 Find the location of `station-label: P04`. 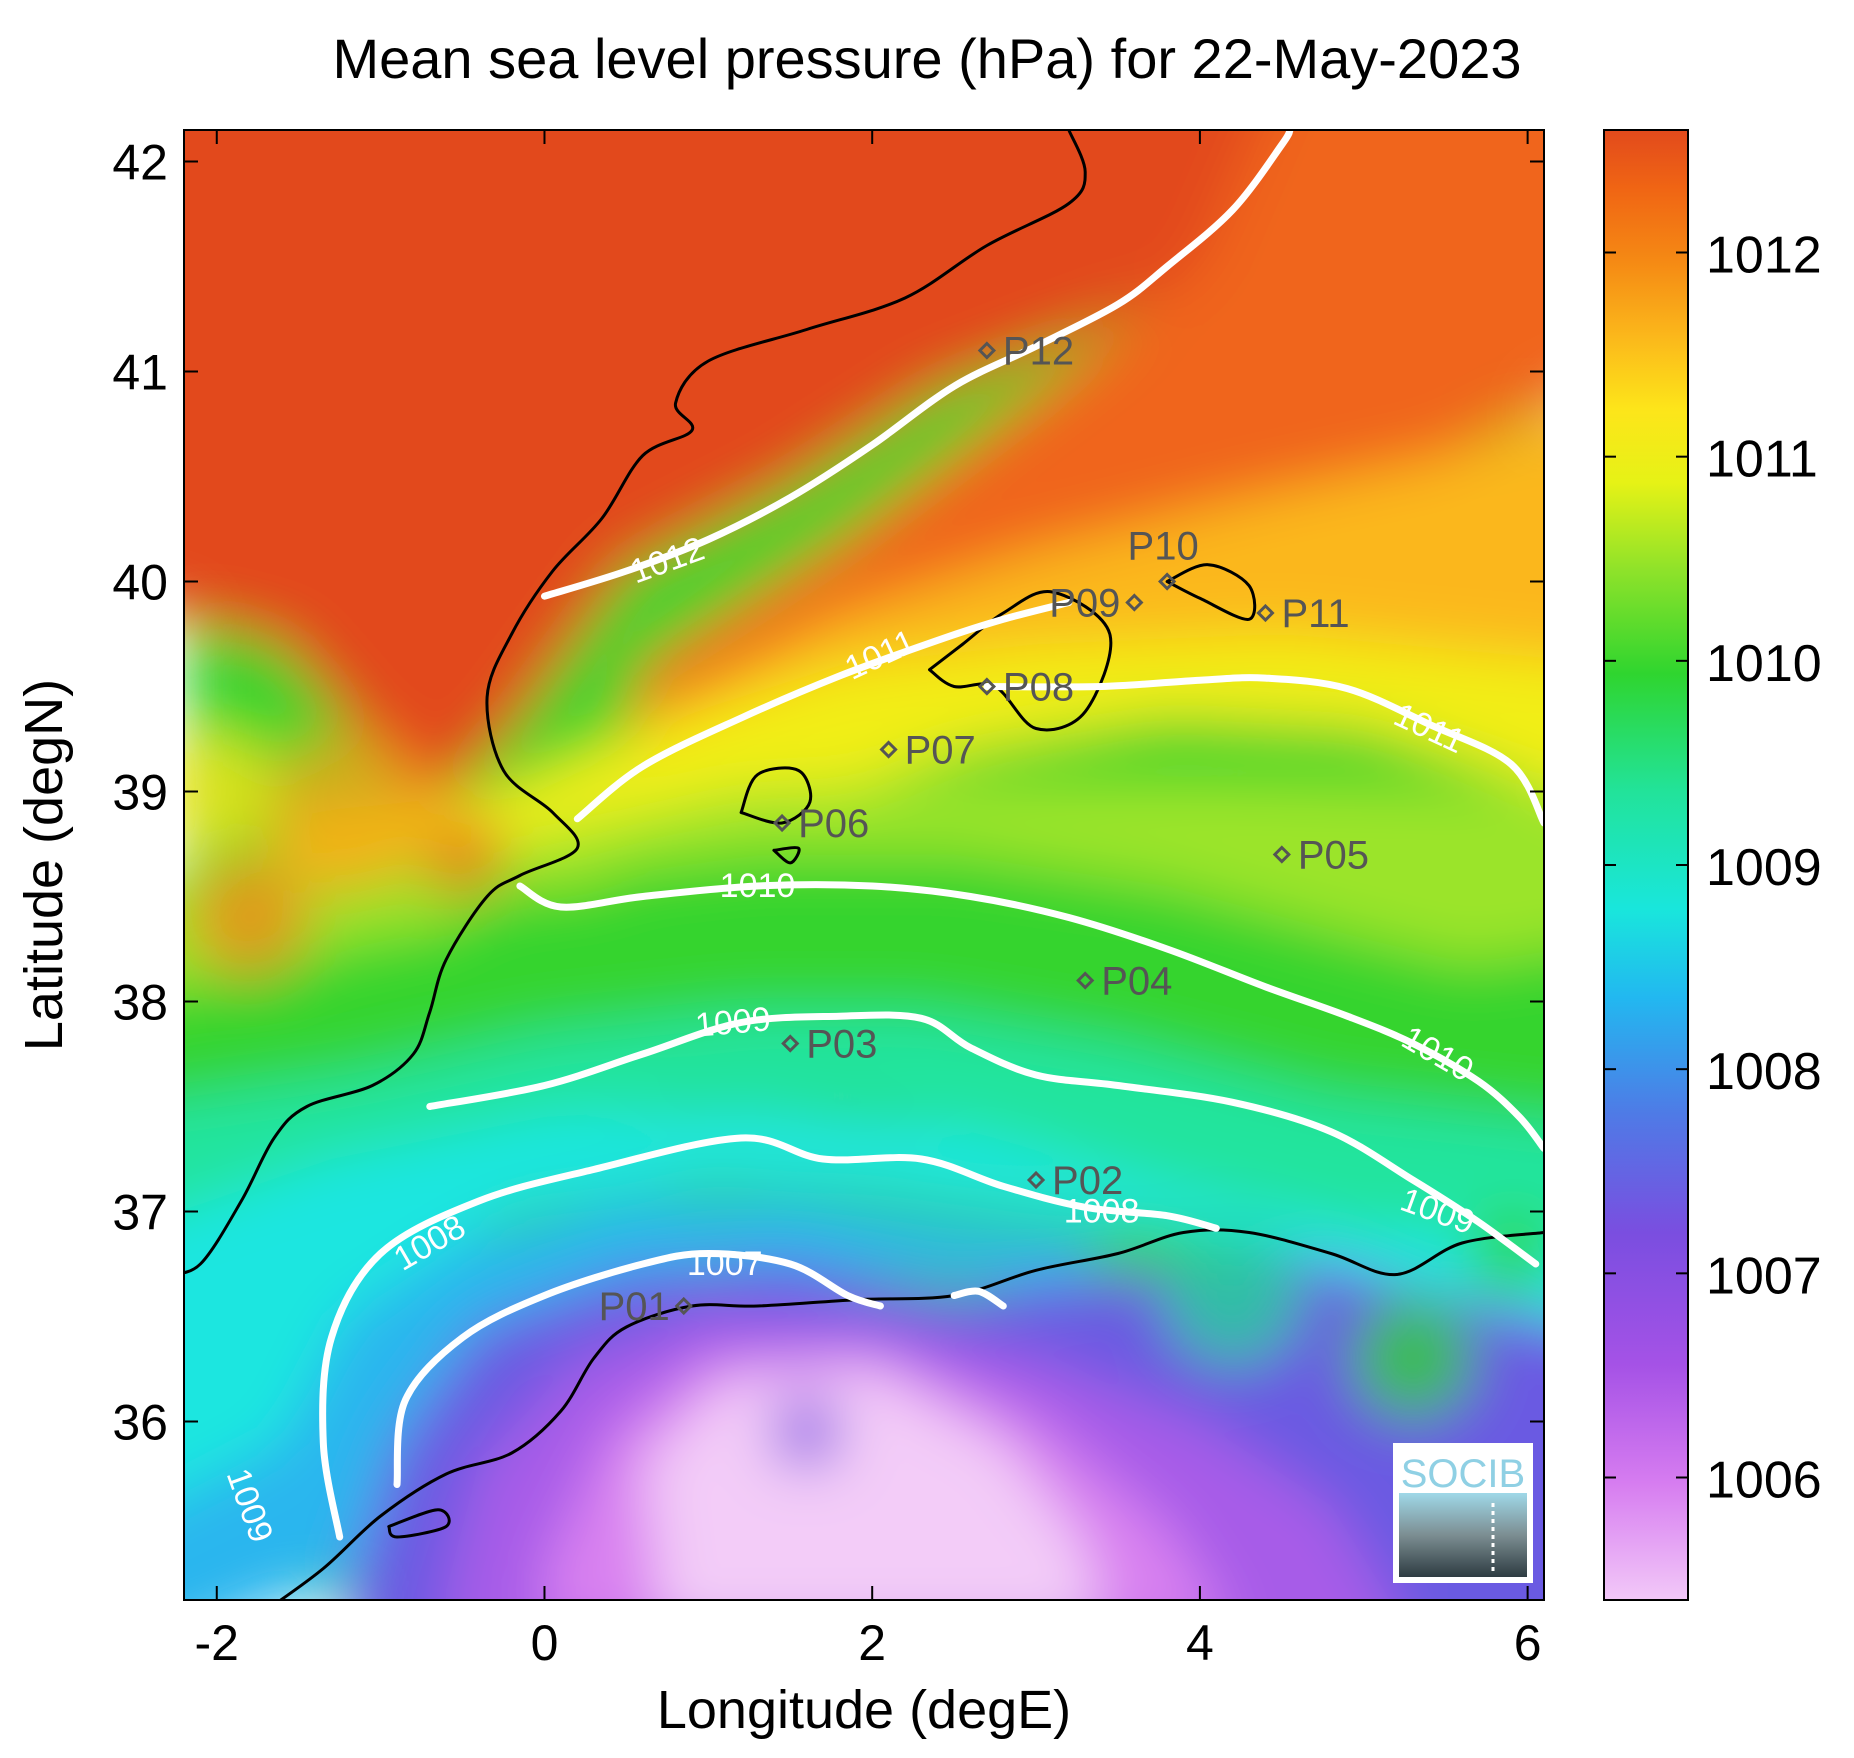

station-label: P04 is located at coordinates (1136, 982).